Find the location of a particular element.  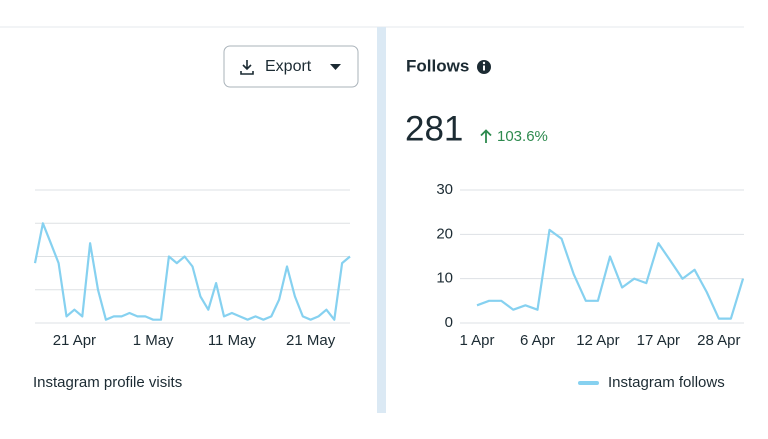

legend-label: Instagram follows is located at coordinates (666, 382).